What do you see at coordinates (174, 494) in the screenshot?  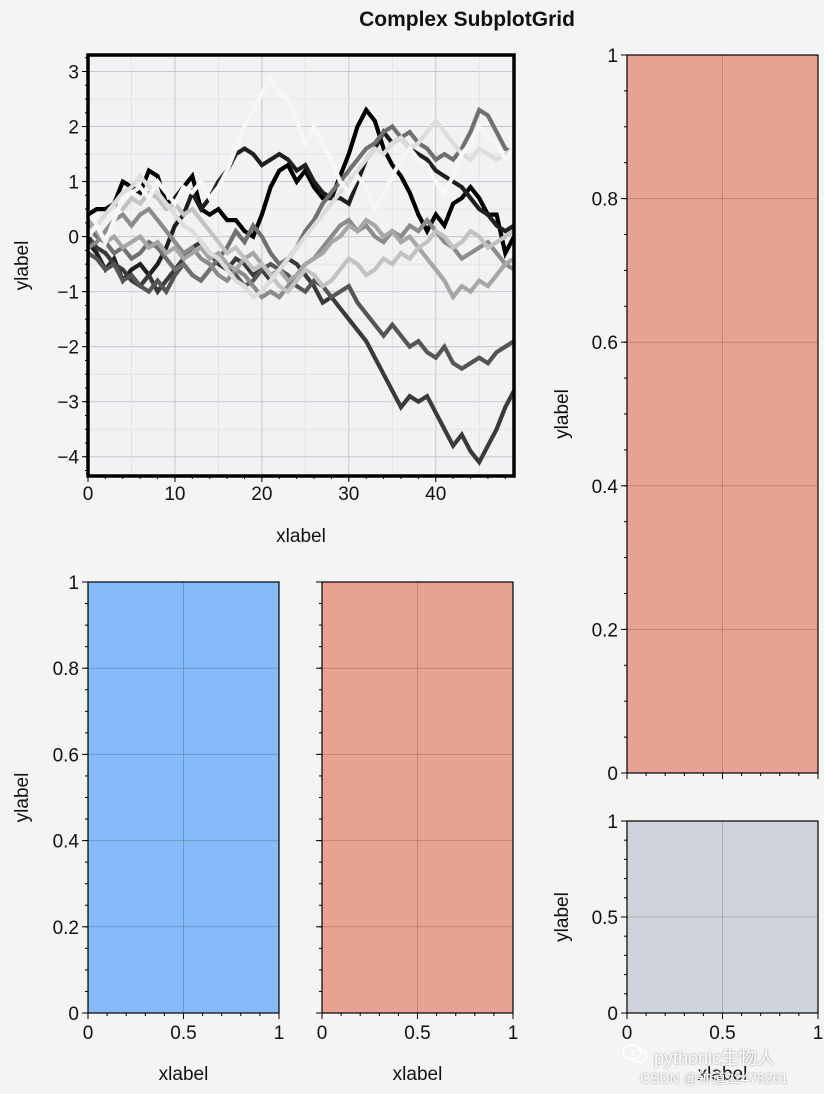 I see `x-tick-label: 10` at bounding box center [174, 494].